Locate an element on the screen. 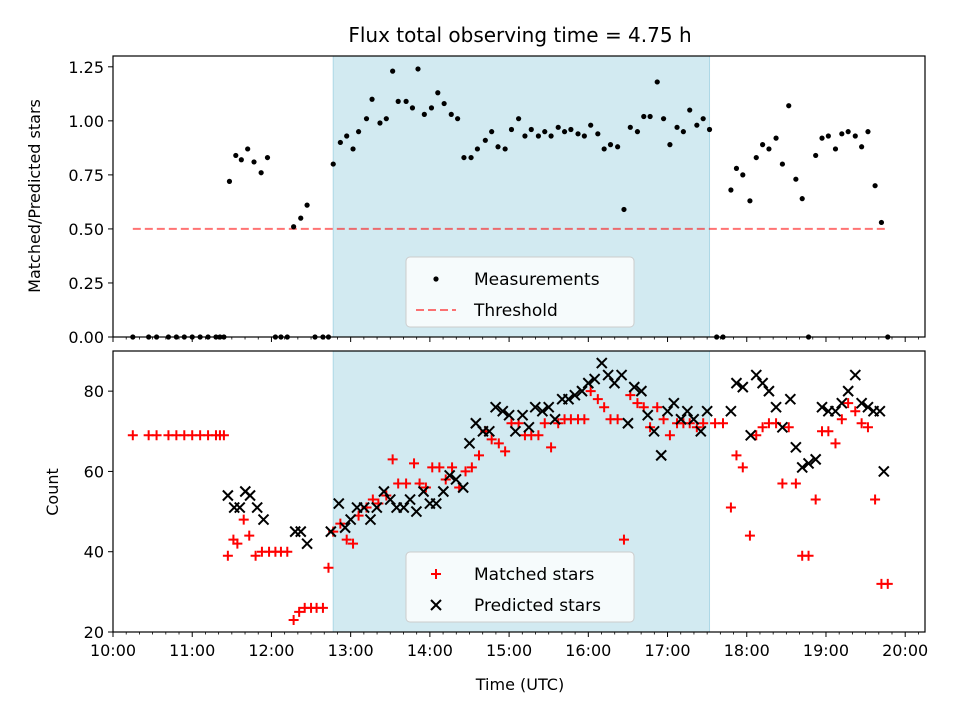 Image resolution: width=960 pixels, height=720 pixels. y-tick-label: 20 is located at coordinates (94, 632).